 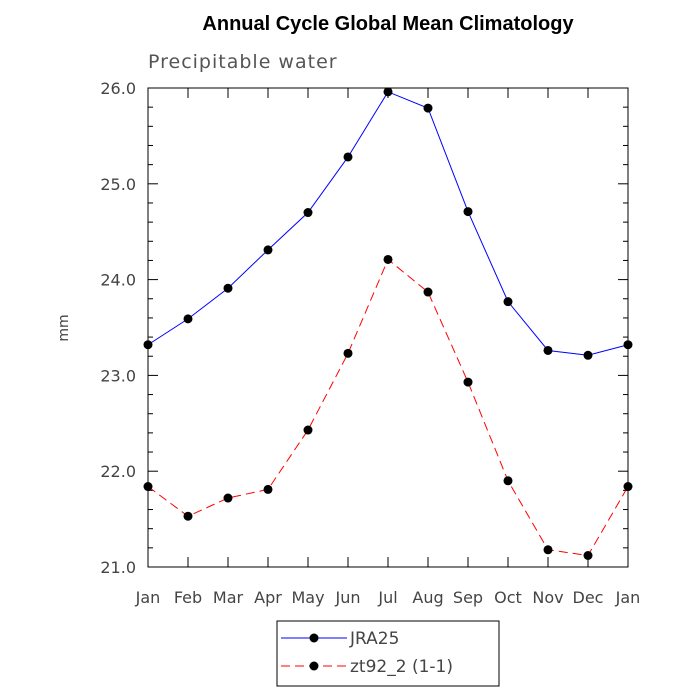 What do you see at coordinates (118, 184) in the screenshot?
I see `y-tick-label: 25.0` at bounding box center [118, 184].